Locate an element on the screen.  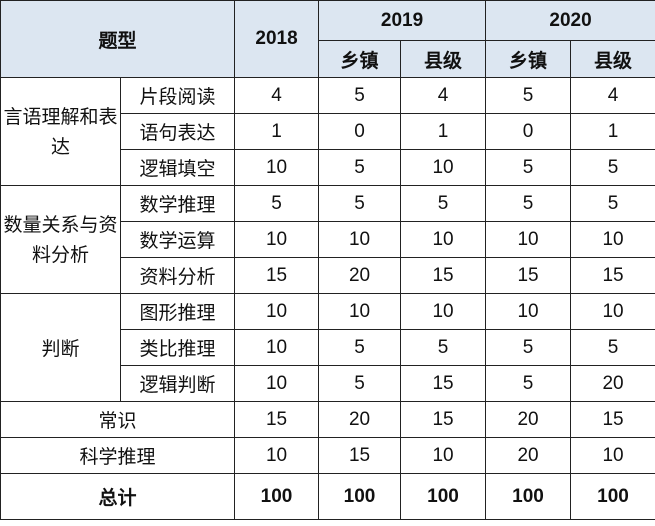
header-year-2020: 2020 is located at coordinates (570, 20).